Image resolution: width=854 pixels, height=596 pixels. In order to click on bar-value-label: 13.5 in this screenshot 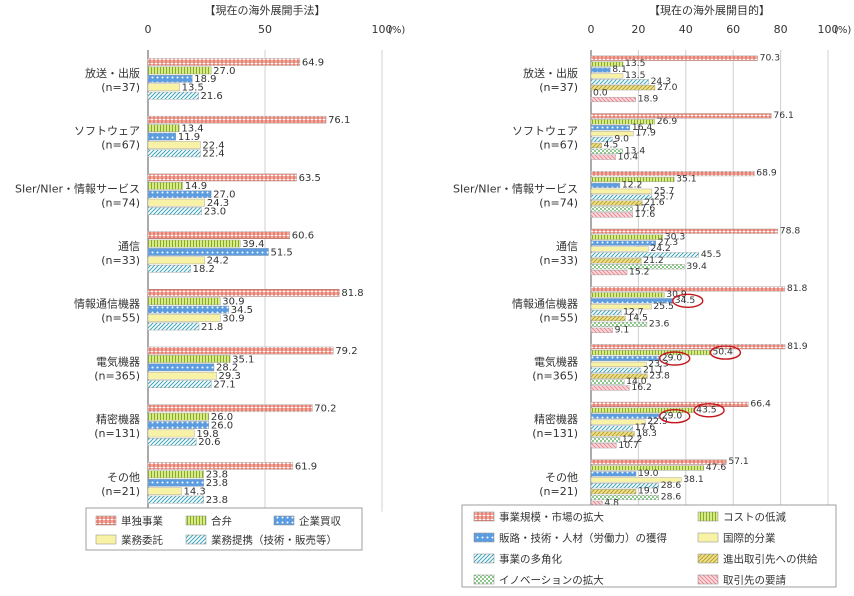, I will do `click(635, 63)`.